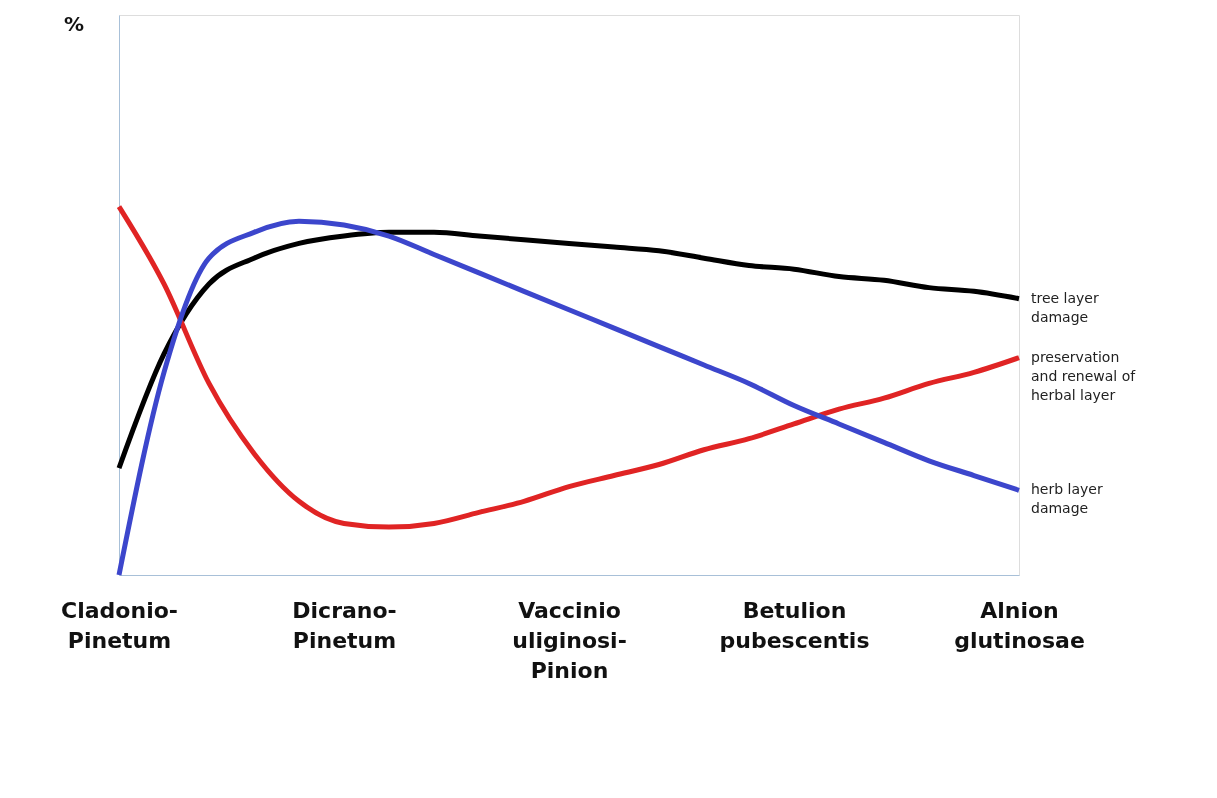  What do you see at coordinates (1084, 375) in the screenshot?
I see `series-label: preservation and renewal of herbal layer` at bounding box center [1084, 375].